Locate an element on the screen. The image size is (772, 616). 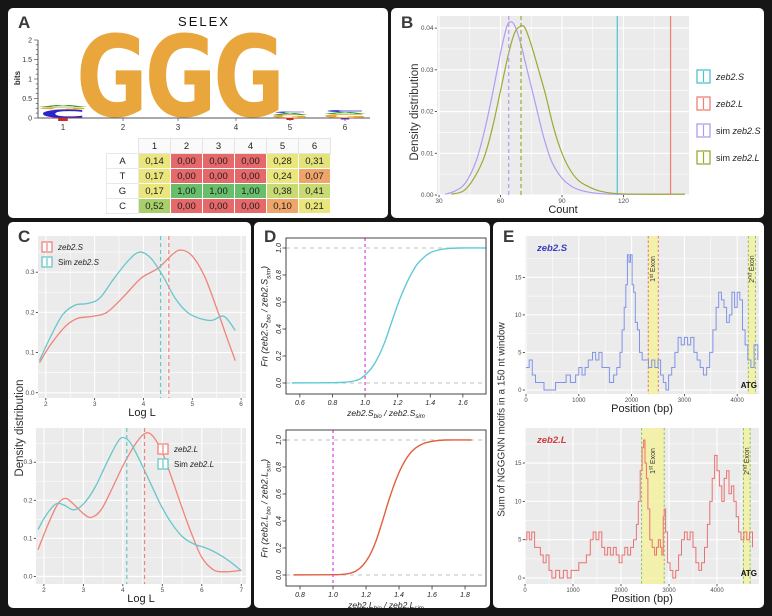
svg-text: G is located at coordinates (344, 116).